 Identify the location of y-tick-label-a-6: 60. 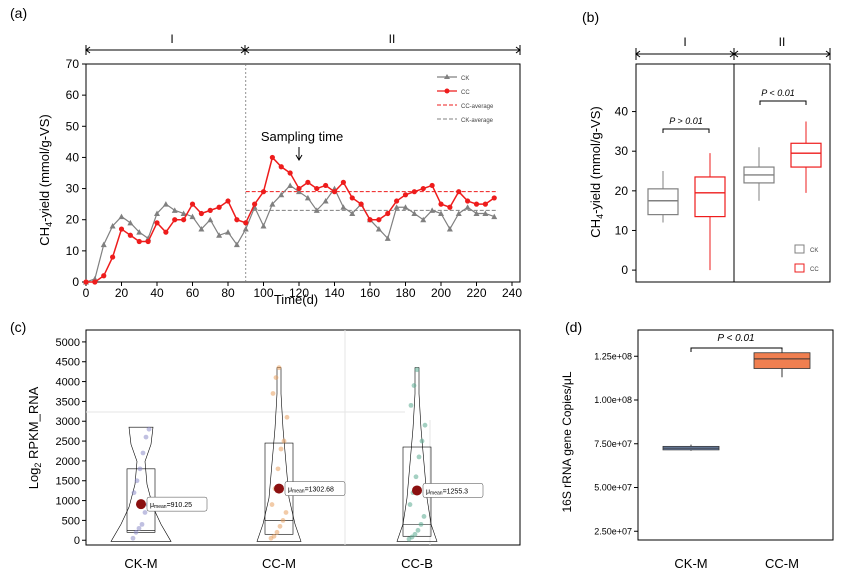
(73, 95).